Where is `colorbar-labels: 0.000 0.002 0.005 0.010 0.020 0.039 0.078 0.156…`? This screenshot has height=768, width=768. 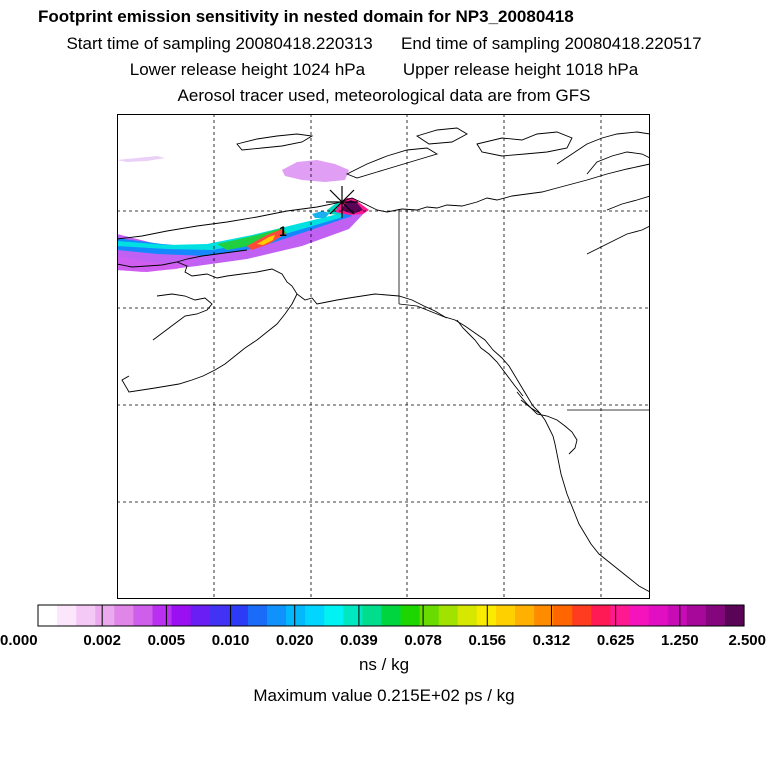 colorbar-labels: 0.000 0.002 0.005 0.010 0.020 0.039 0.078 0.156… is located at coordinates (383, 640).